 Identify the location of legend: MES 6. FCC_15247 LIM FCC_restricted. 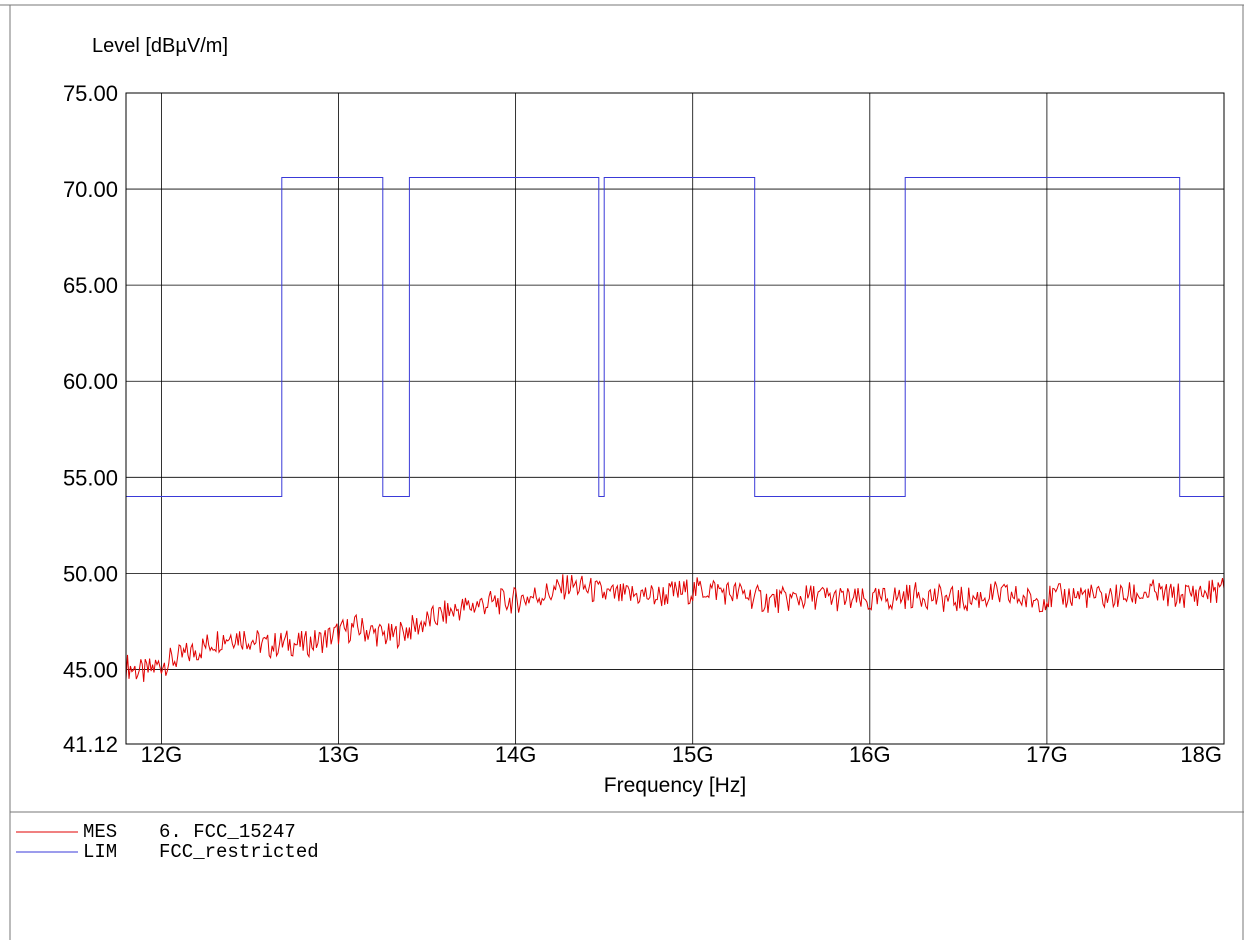
(167, 842).